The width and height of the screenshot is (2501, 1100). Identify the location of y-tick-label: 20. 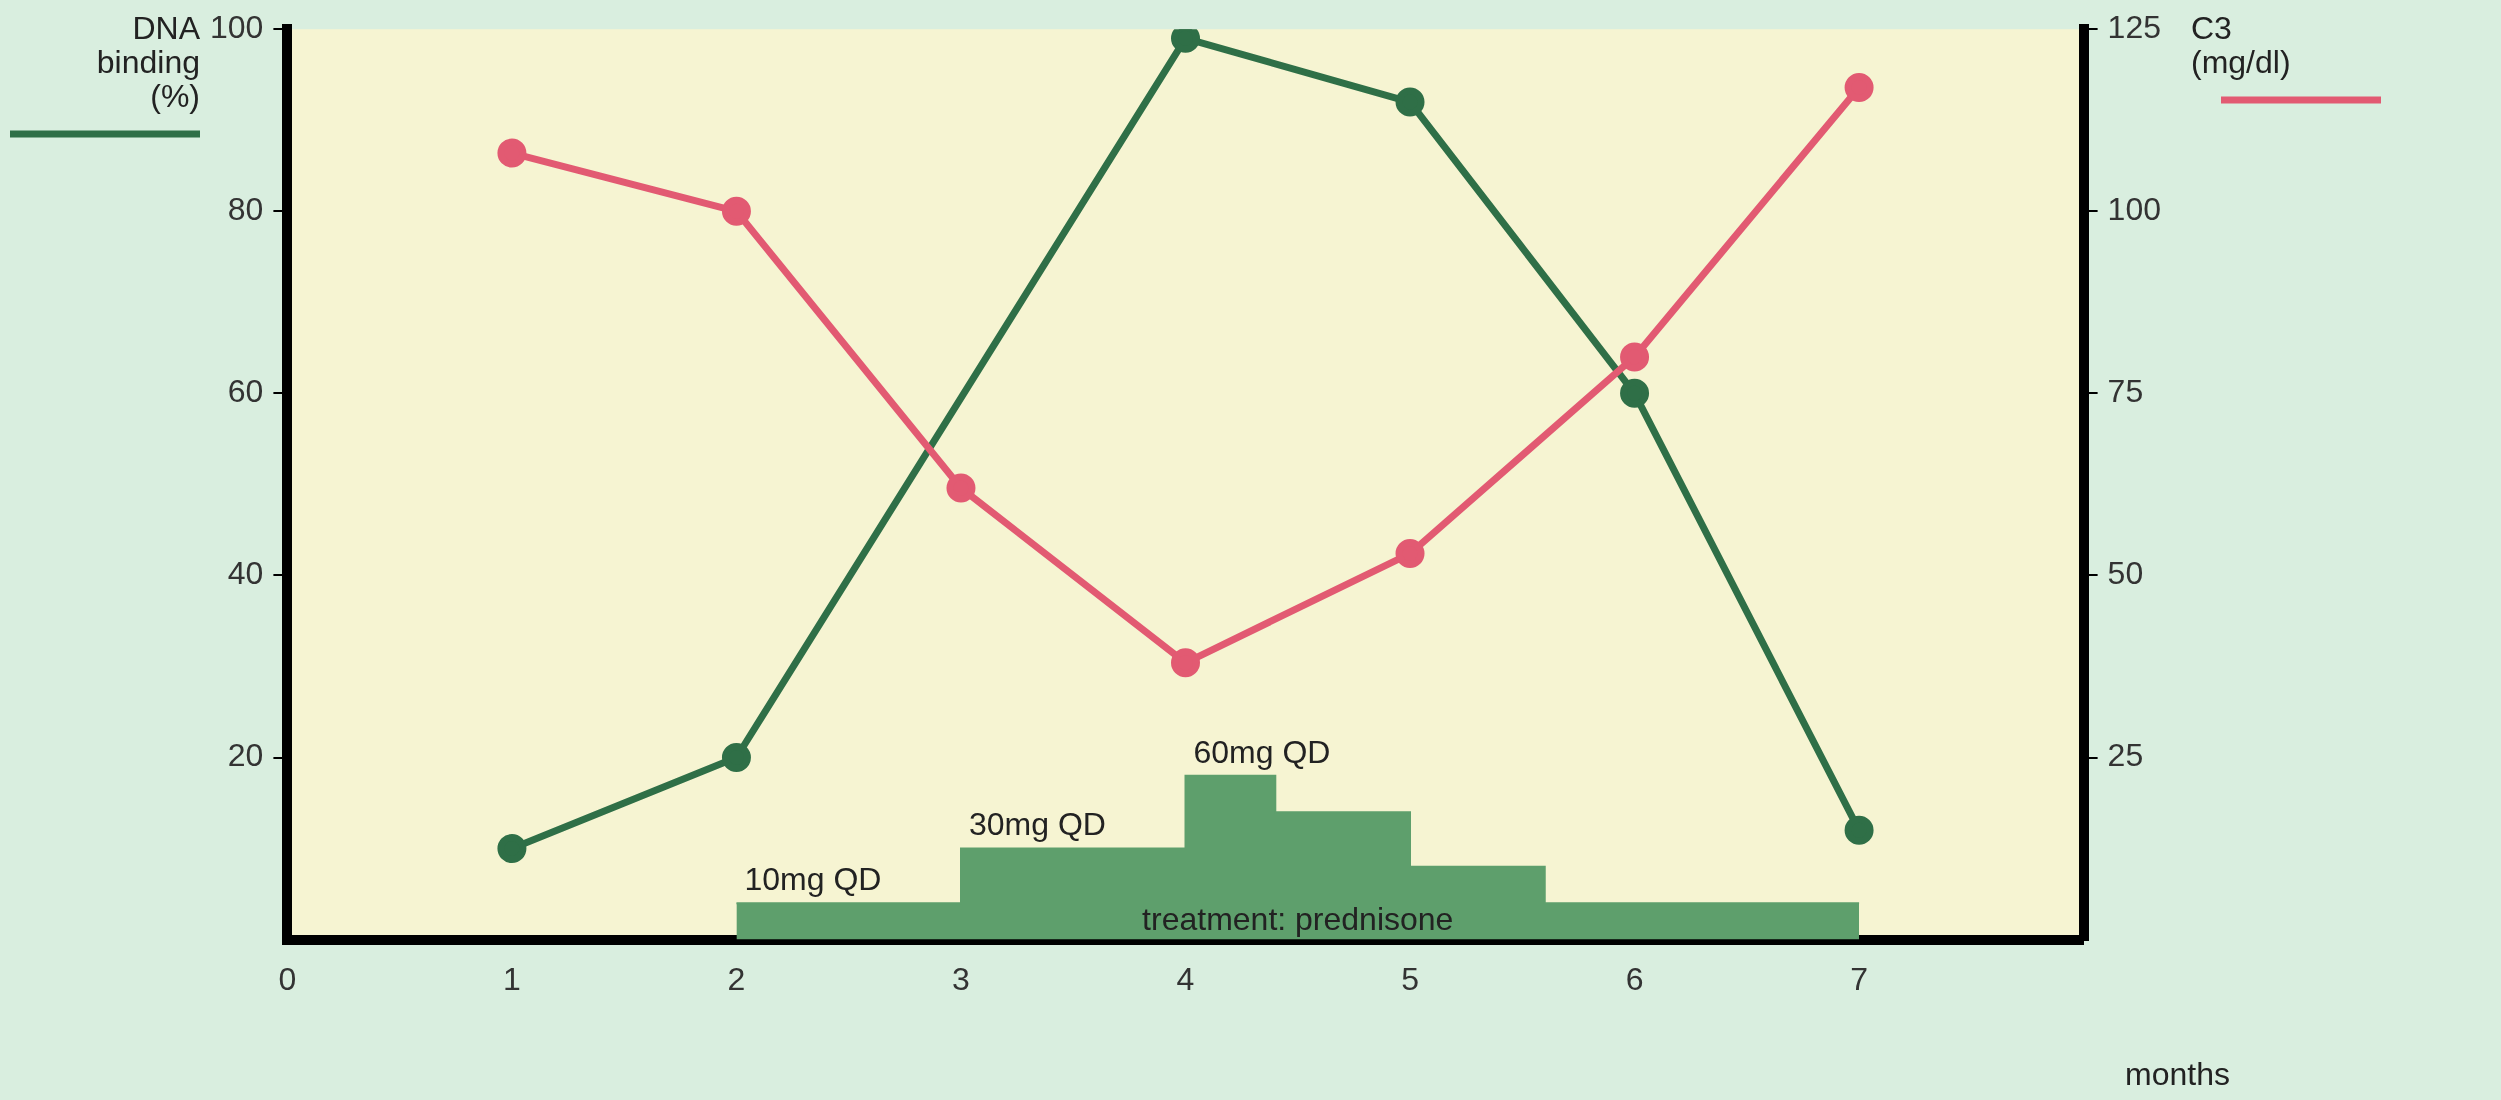
(245, 755).